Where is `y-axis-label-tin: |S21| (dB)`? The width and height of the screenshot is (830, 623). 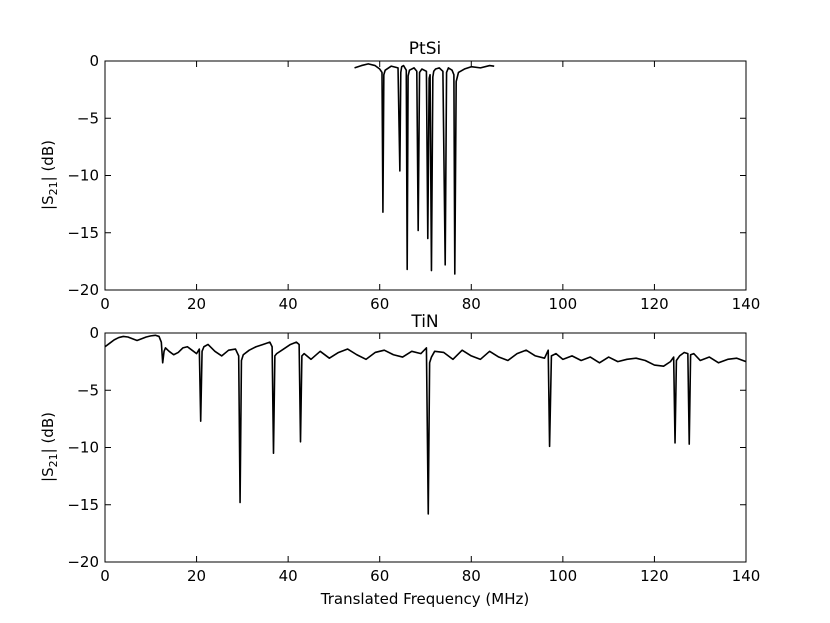
y-axis-label-tin: |S21| (dB) is located at coordinates (49, 447).